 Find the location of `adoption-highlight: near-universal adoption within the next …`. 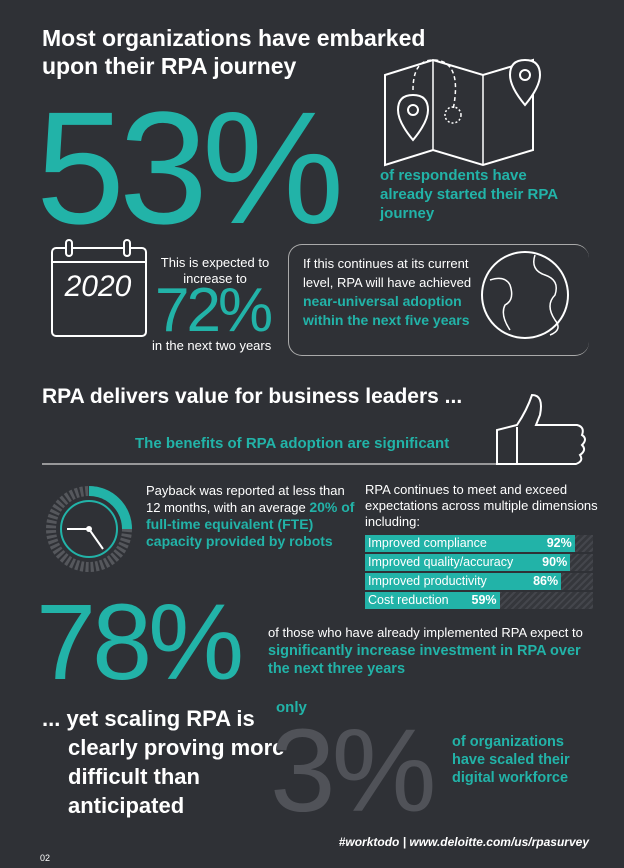

adoption-highlight: near-universal adoption within the next … is located at coordinates (386, 310).